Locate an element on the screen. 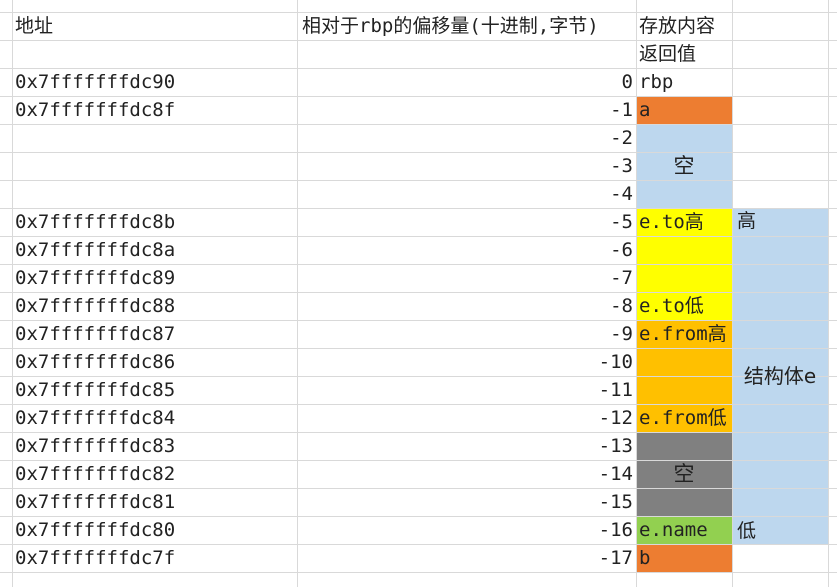 The image size is (837, 587). fill-a is located at coordinates (684, 110).